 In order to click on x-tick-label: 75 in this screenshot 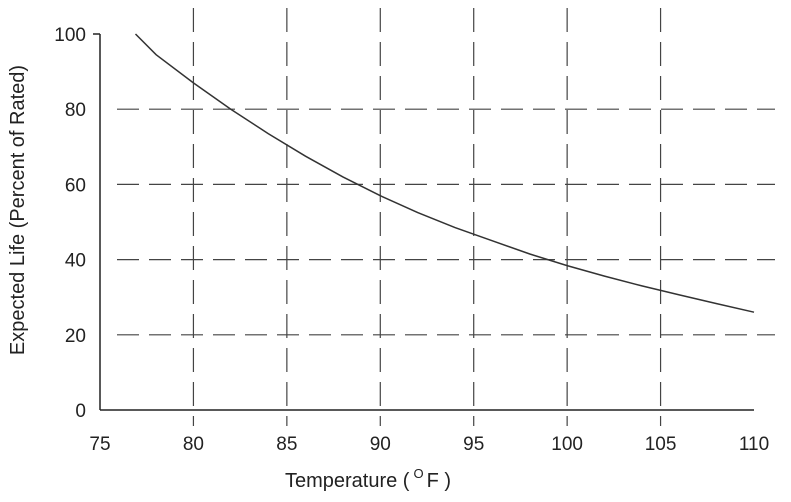, I will do `click(99, 444)`.